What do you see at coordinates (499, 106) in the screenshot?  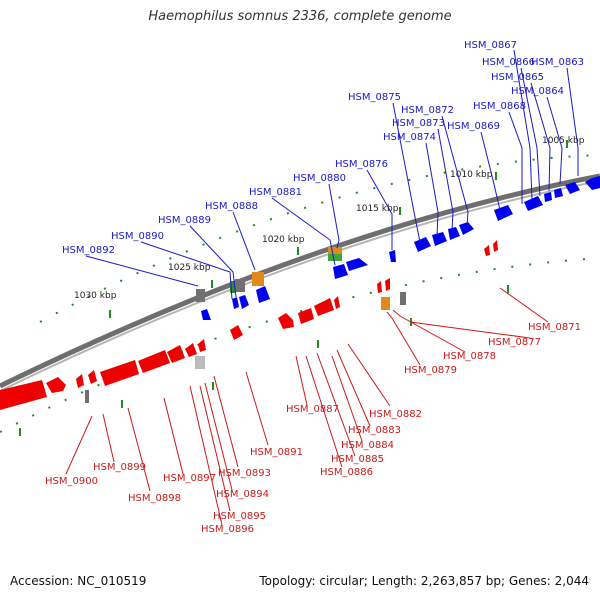 I see `gene-label: HSM_0868` at bounding box center [499, 106].